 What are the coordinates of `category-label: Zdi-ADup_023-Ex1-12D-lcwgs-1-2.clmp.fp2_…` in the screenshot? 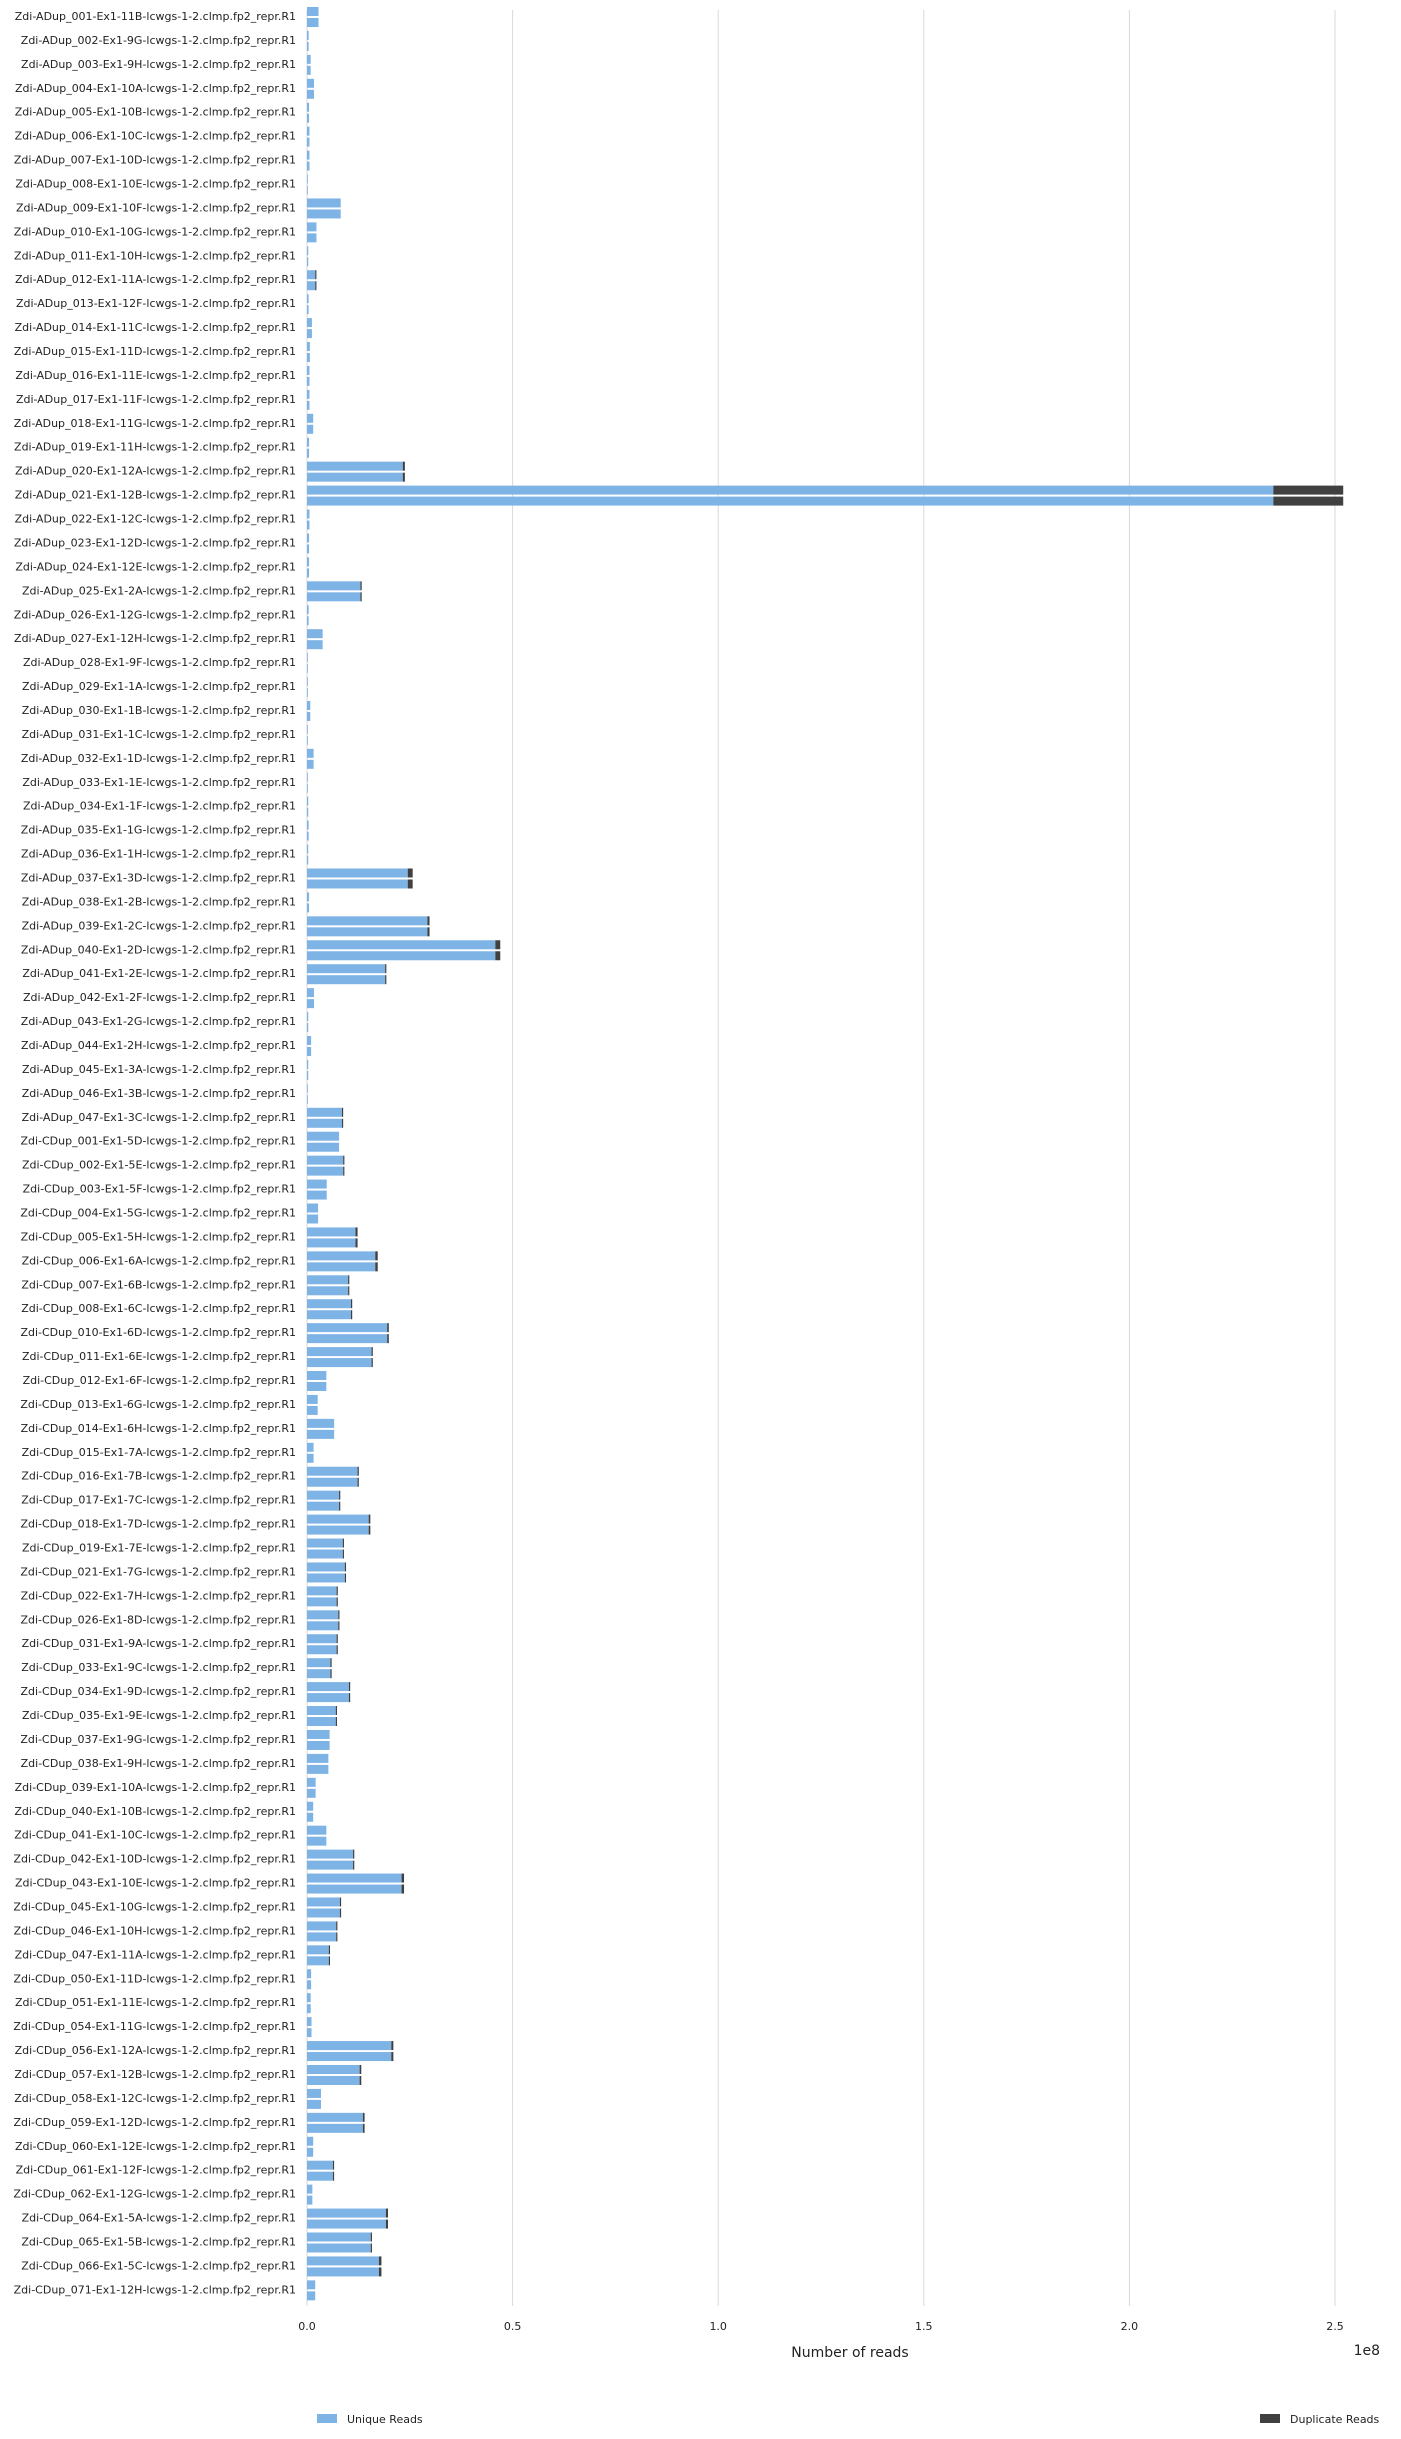 It's located at (155, 542).